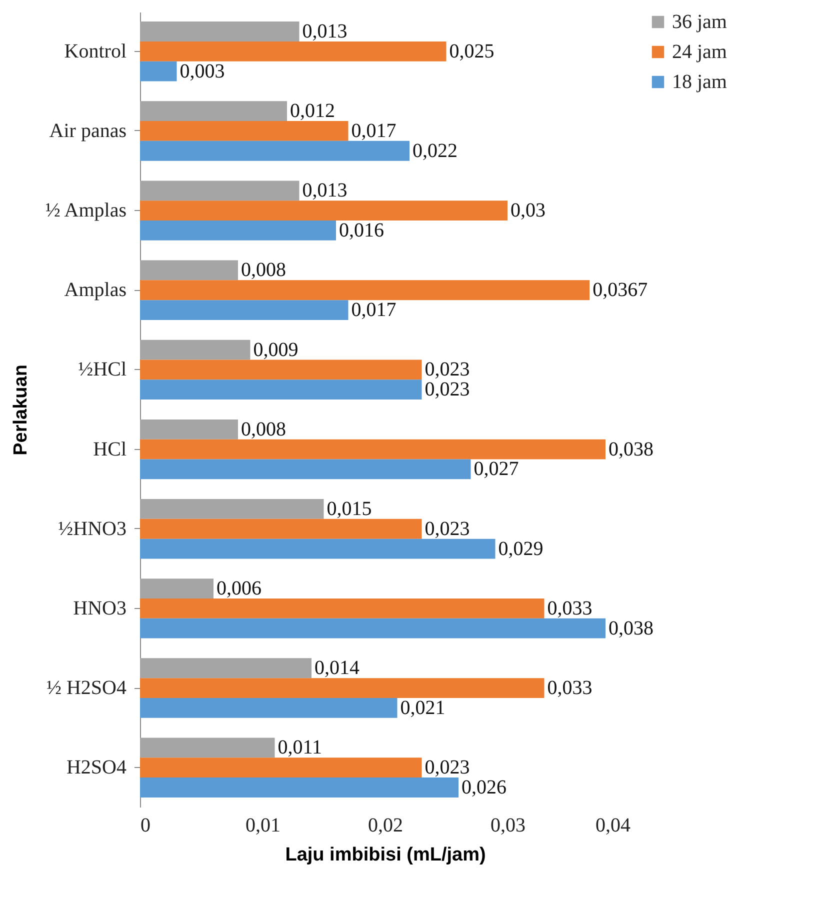  I want to click on data-label: 0,026, so click(484, 787).